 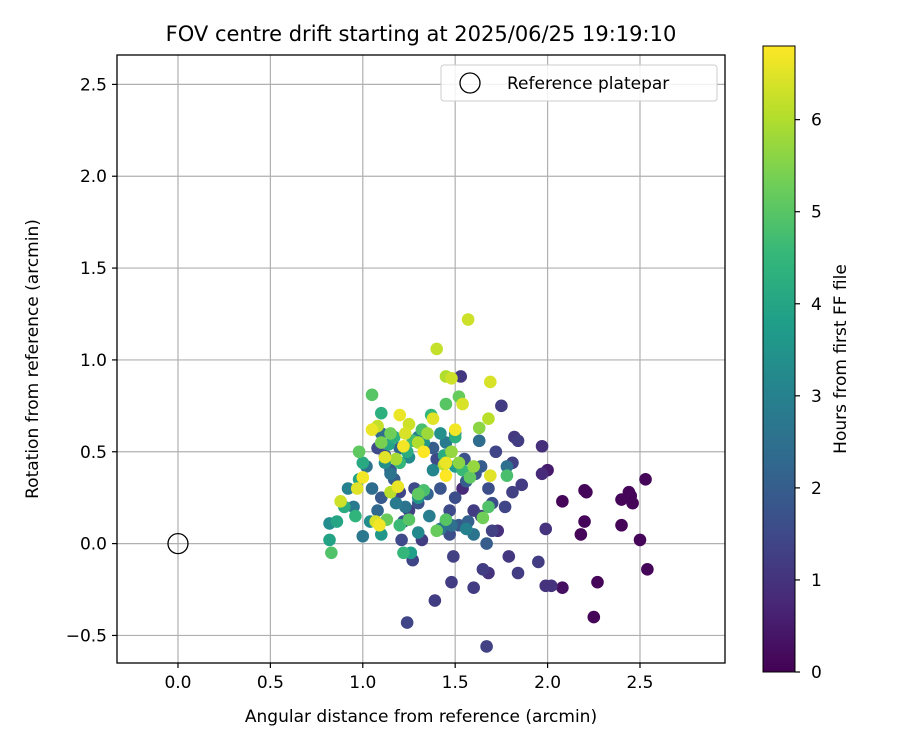 What do you see at coordinates (86, 636) in the screenshot?
I see `y-tick-label: −0.5` at bounding box center [86, 636].